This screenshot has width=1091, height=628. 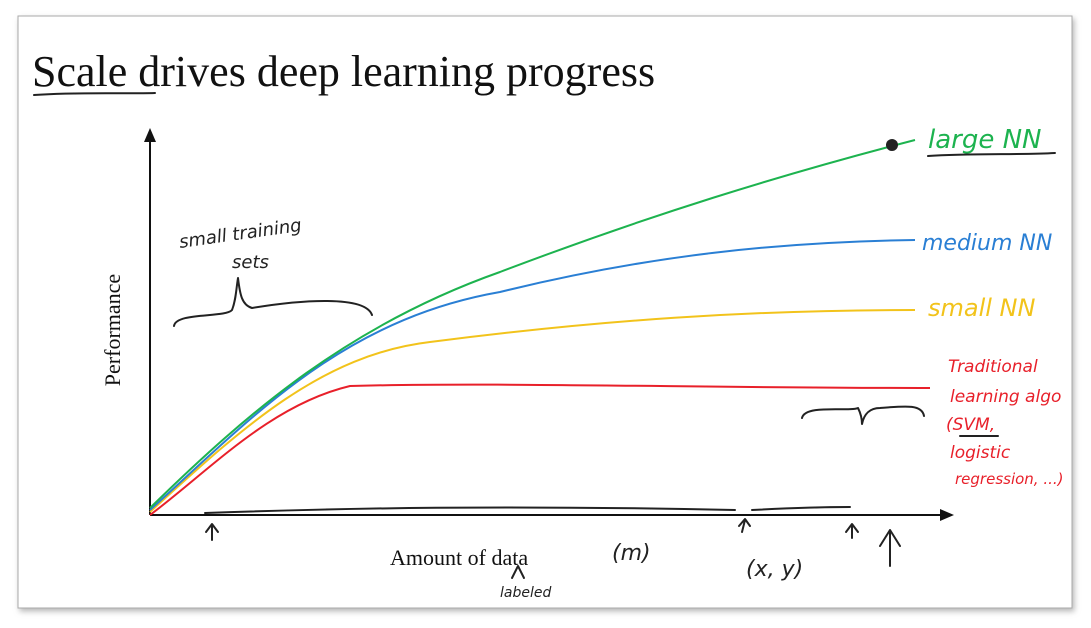 What do you see at coordinates (525, 593) in the screenshot?
I see `annotation: labeled` at bounding box center [525, 593].